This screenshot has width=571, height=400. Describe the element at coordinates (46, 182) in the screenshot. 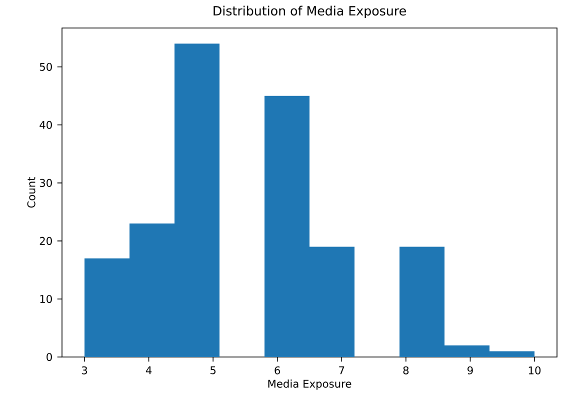

I see `y-tick-label: 30` at that location.